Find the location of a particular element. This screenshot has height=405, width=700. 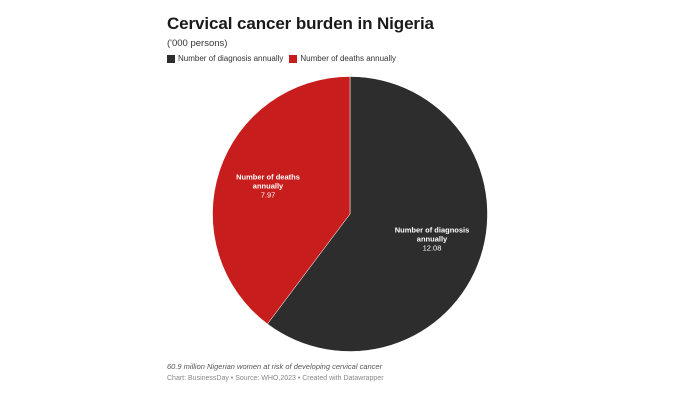

slice-label-diagnosis-line1: Number of diagnosis is located at coordinates (432, 230).